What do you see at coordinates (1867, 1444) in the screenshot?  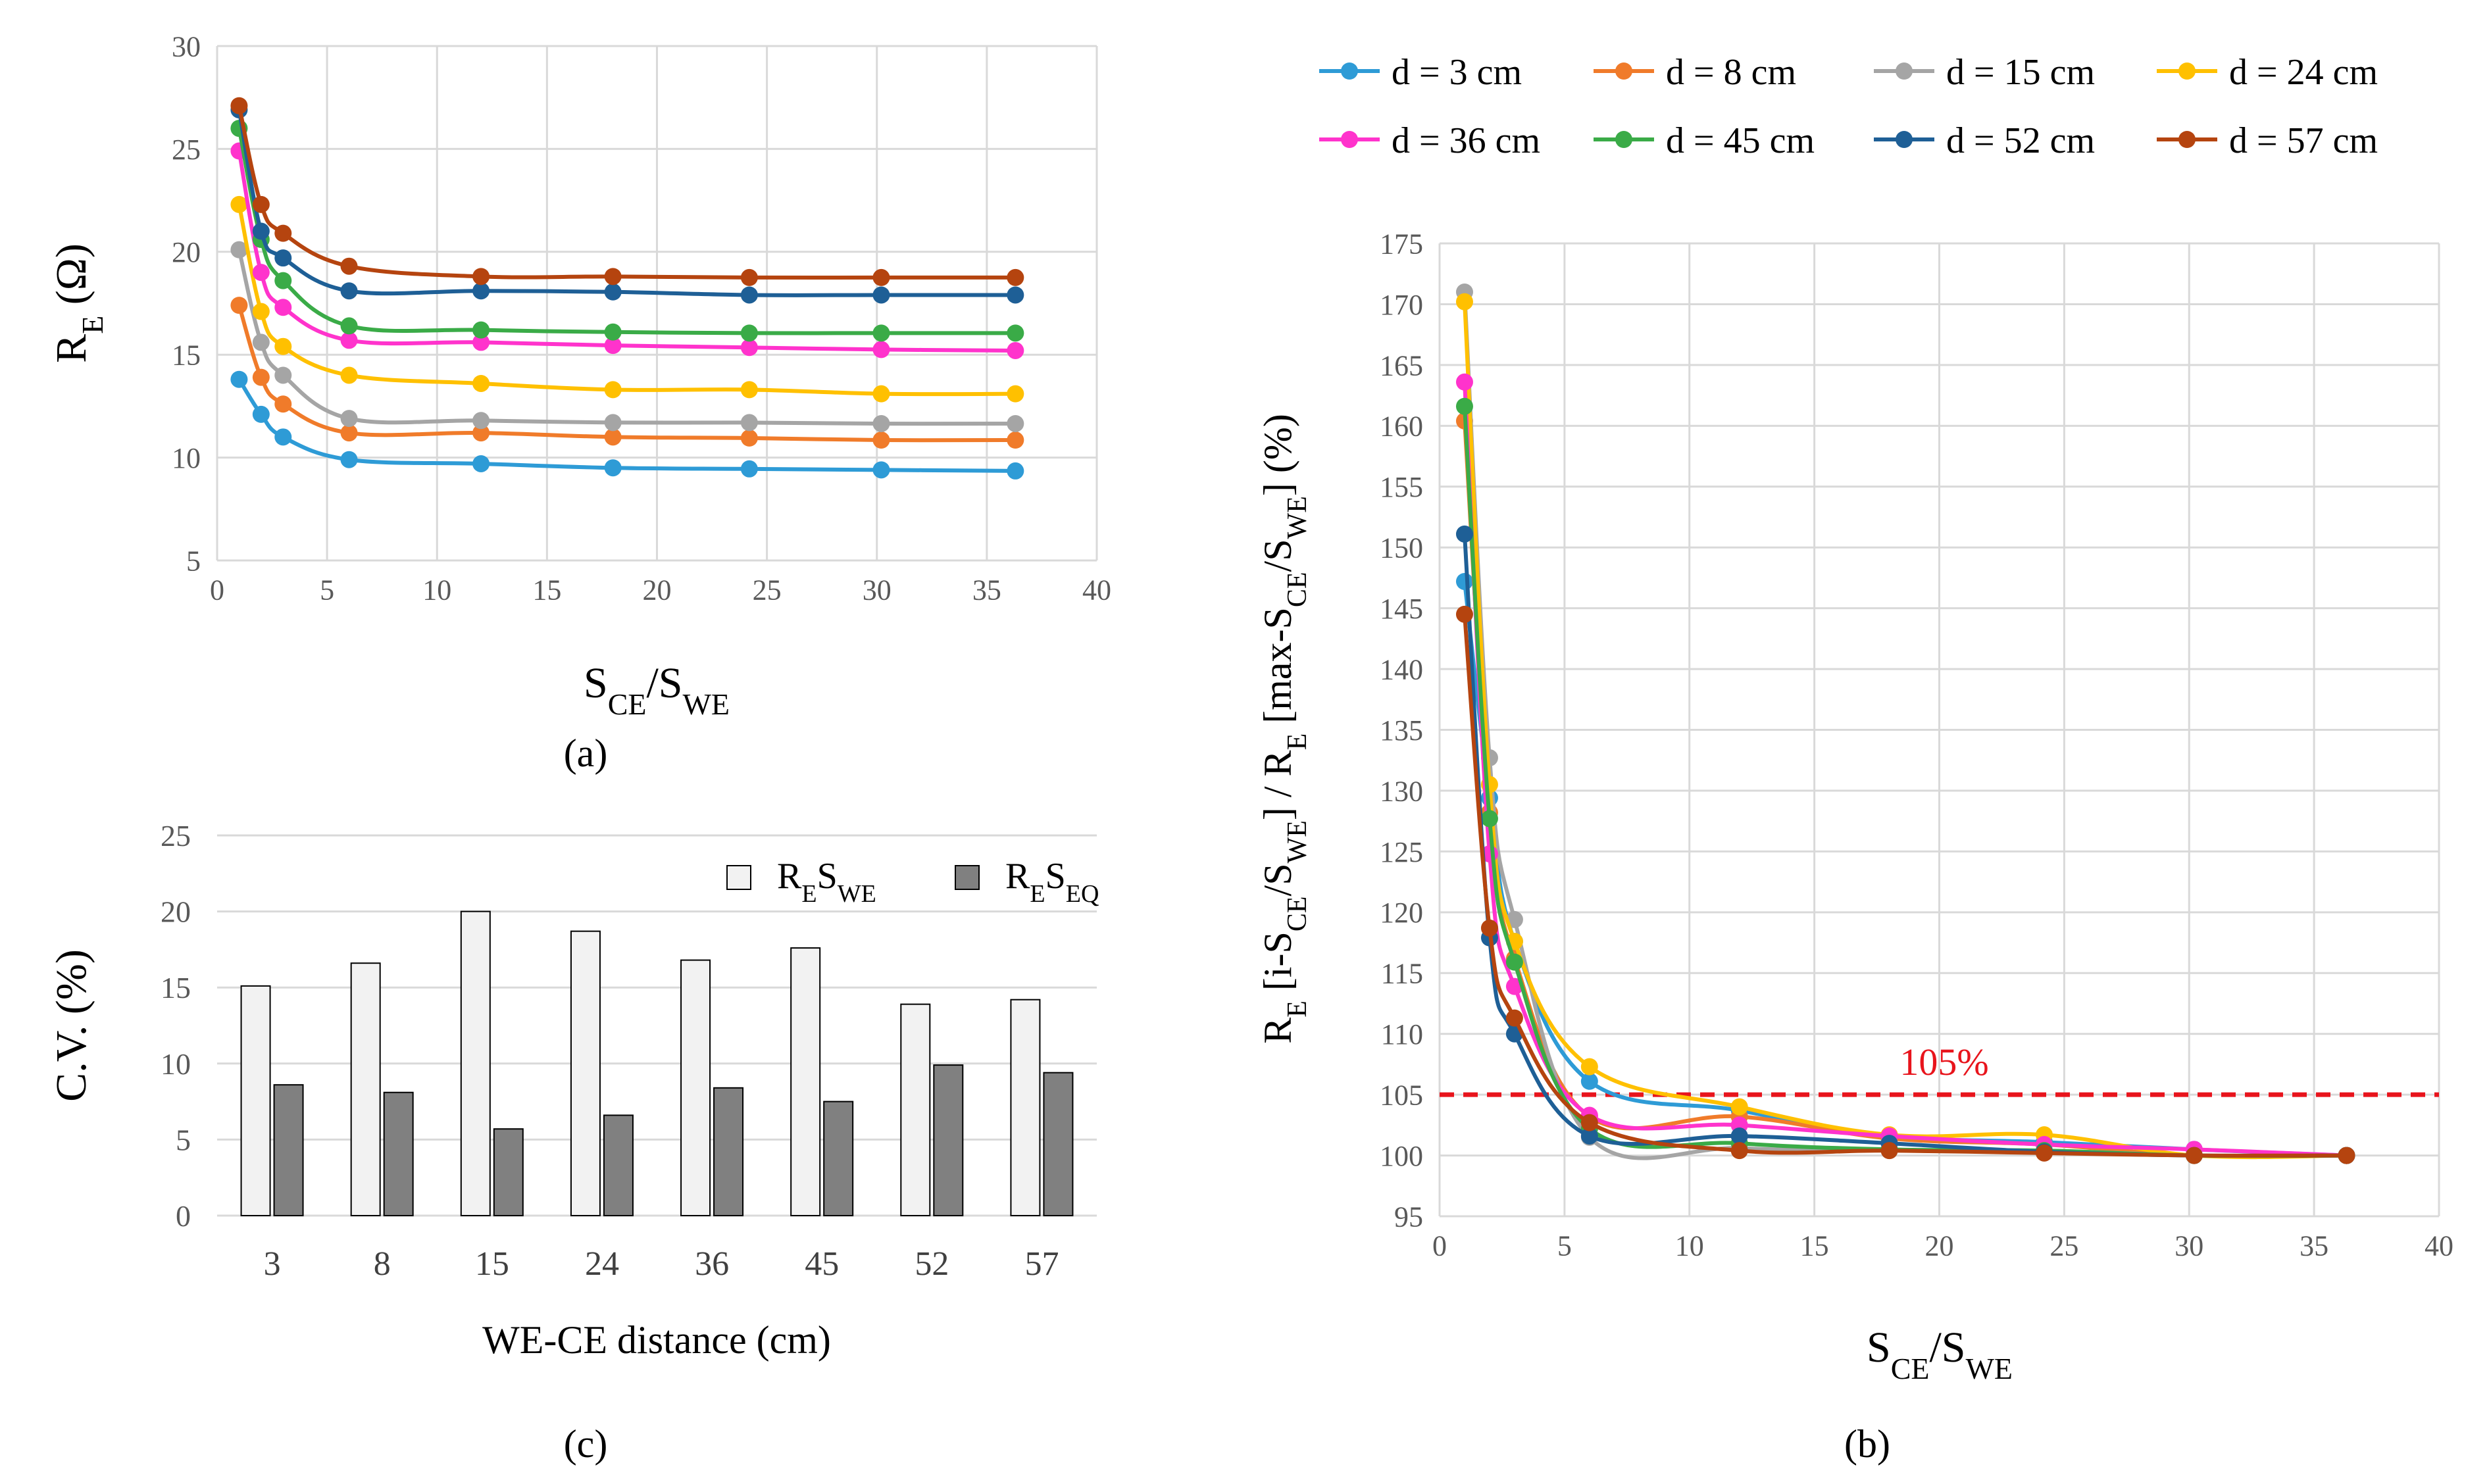 I see `panel-label-b: (b)` at bounding box center [1867, 1444].